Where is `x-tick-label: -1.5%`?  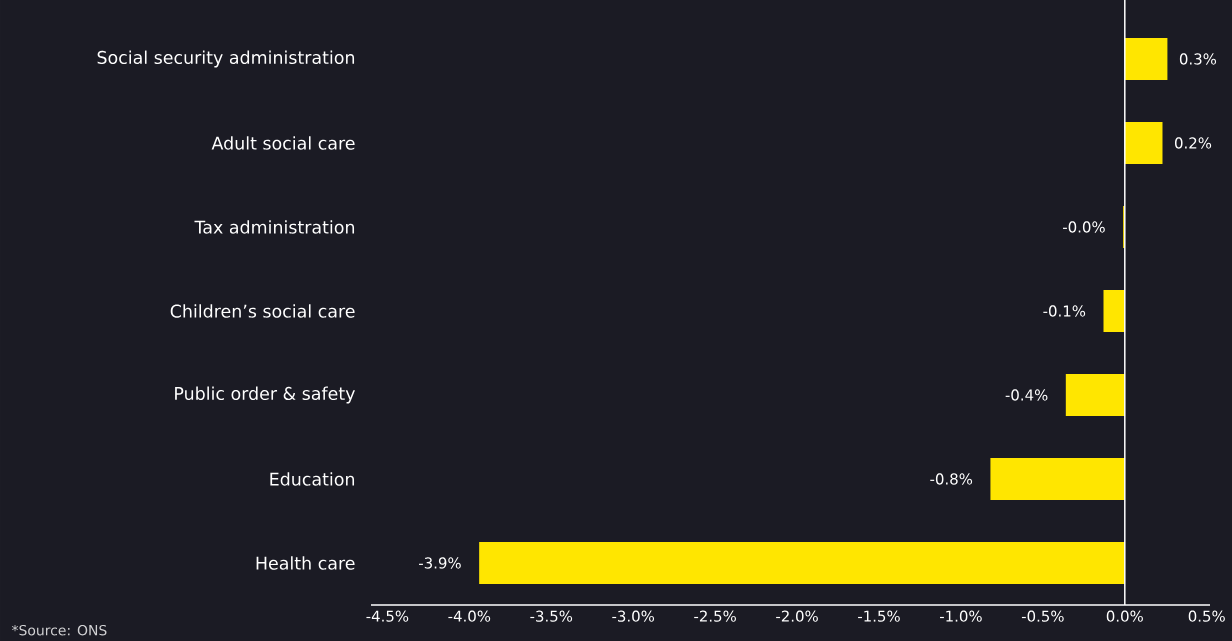
x-tick-label: -1.5% is located at coordinates (879, 616).